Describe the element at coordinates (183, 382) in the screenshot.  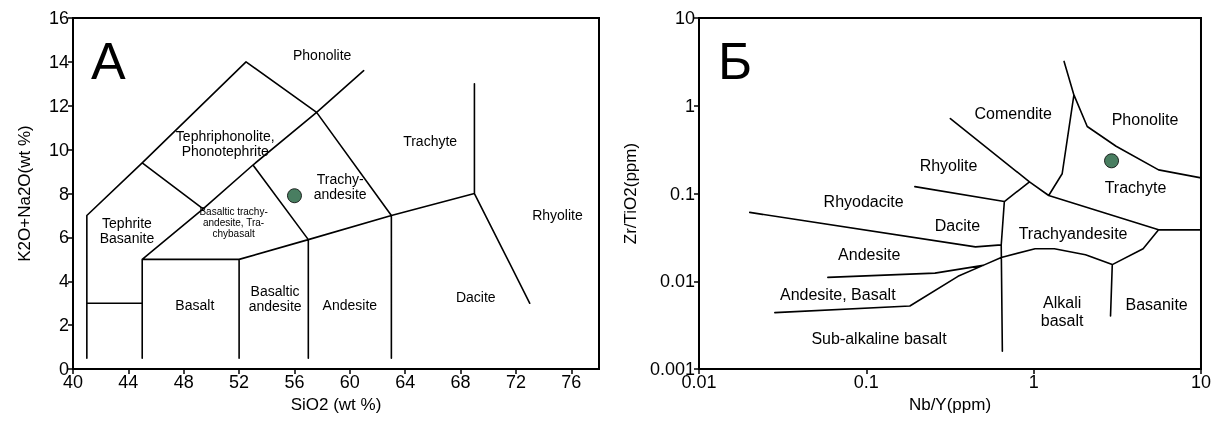
I see `x-tick-label: 48` at that location.